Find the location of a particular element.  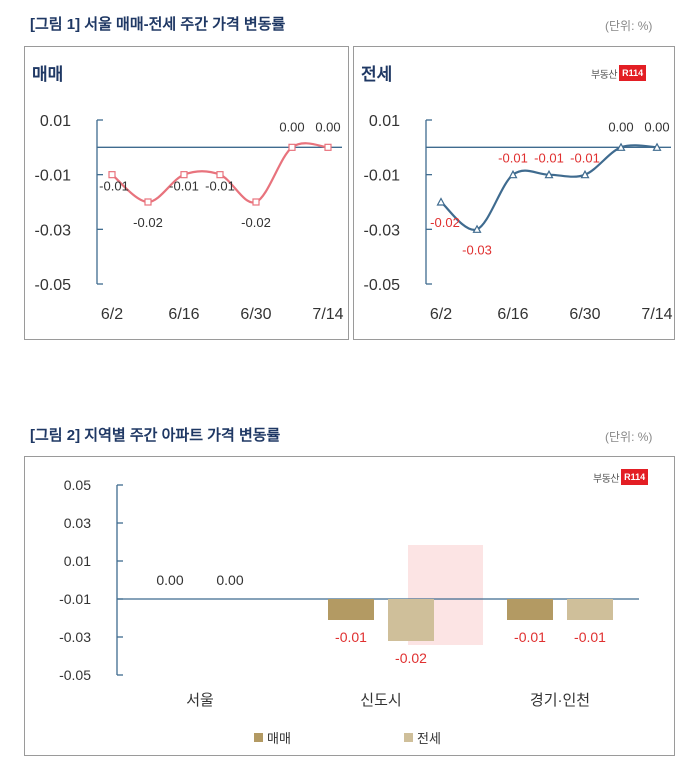

figure-2-title: [그림 2] 지역별 주간 아파트 가격 변동률 is located at coordinates (155, 435).